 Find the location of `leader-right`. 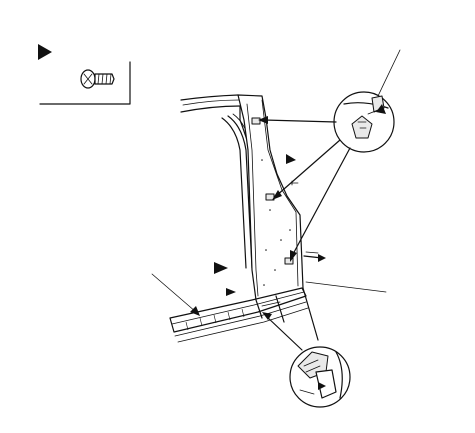

leader-right is located at coordinates (346, 287).